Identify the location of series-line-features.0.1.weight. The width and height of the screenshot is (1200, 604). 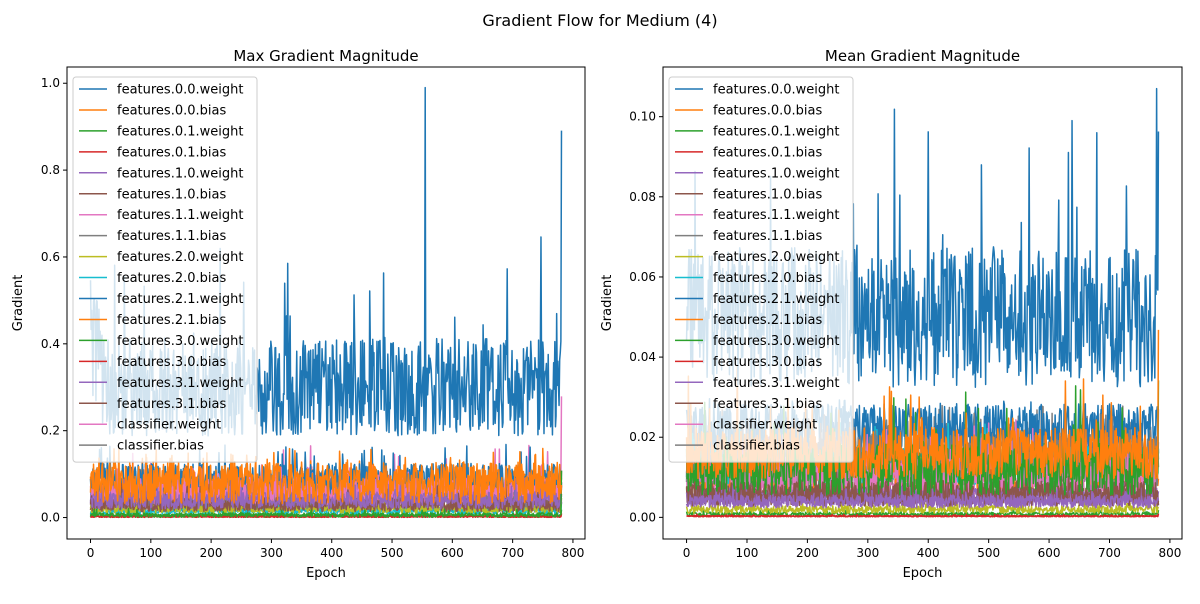
(326, 494).